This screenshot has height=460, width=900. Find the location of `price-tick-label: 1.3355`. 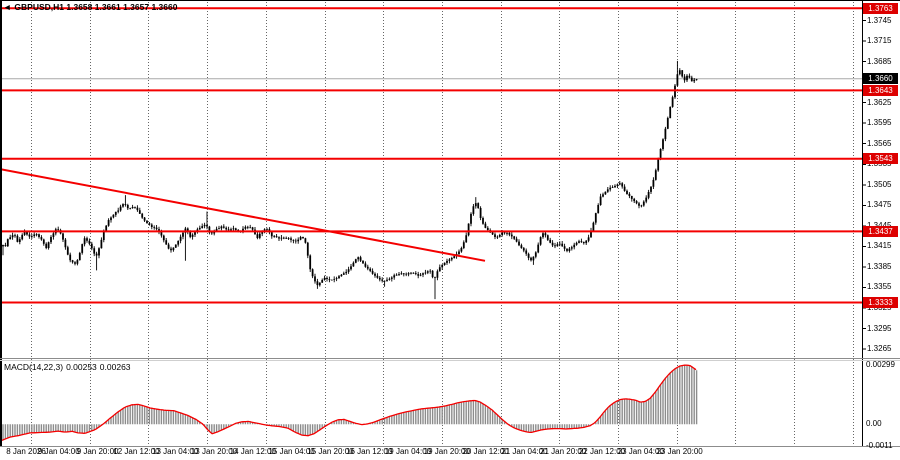

price-tick-label: 1.3355 is located at coordinates (879, 287).